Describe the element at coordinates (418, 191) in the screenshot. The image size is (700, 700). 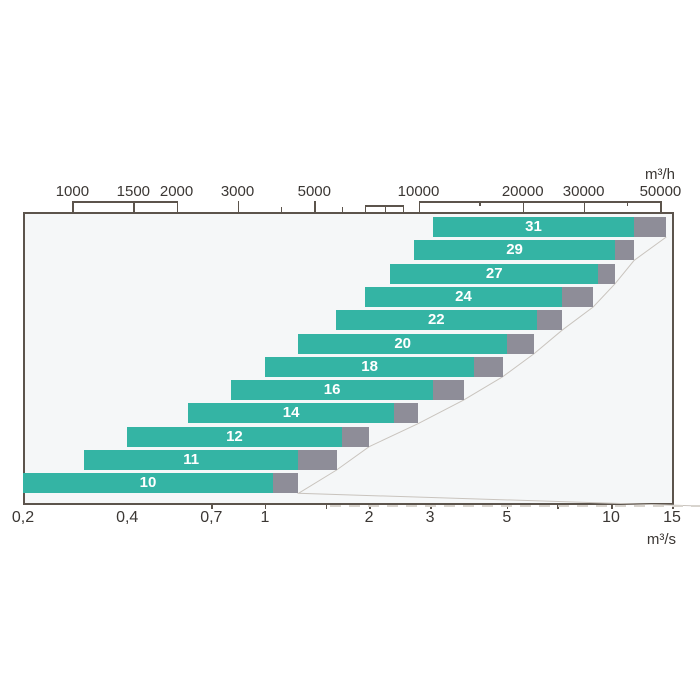
I see `top-axis-label: 10000` at that location.